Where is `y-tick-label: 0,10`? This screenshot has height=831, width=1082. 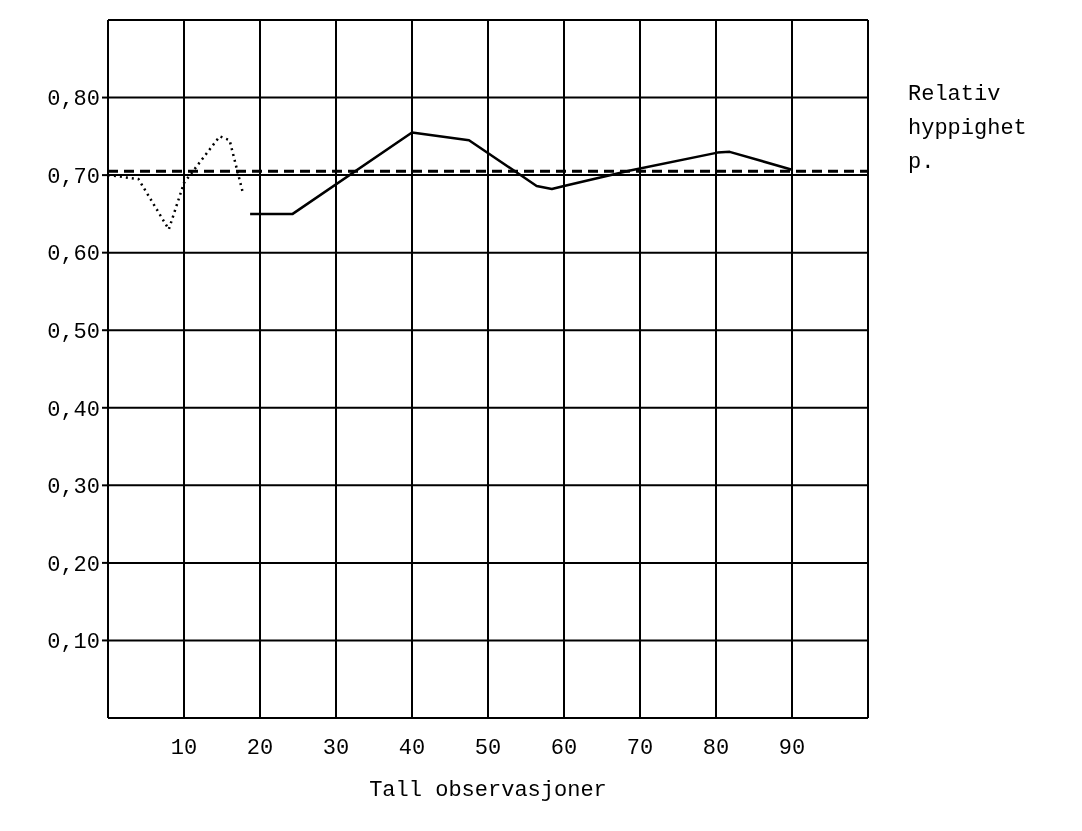
y-tick-label: 0,10 is located at coordinates (73, 643).